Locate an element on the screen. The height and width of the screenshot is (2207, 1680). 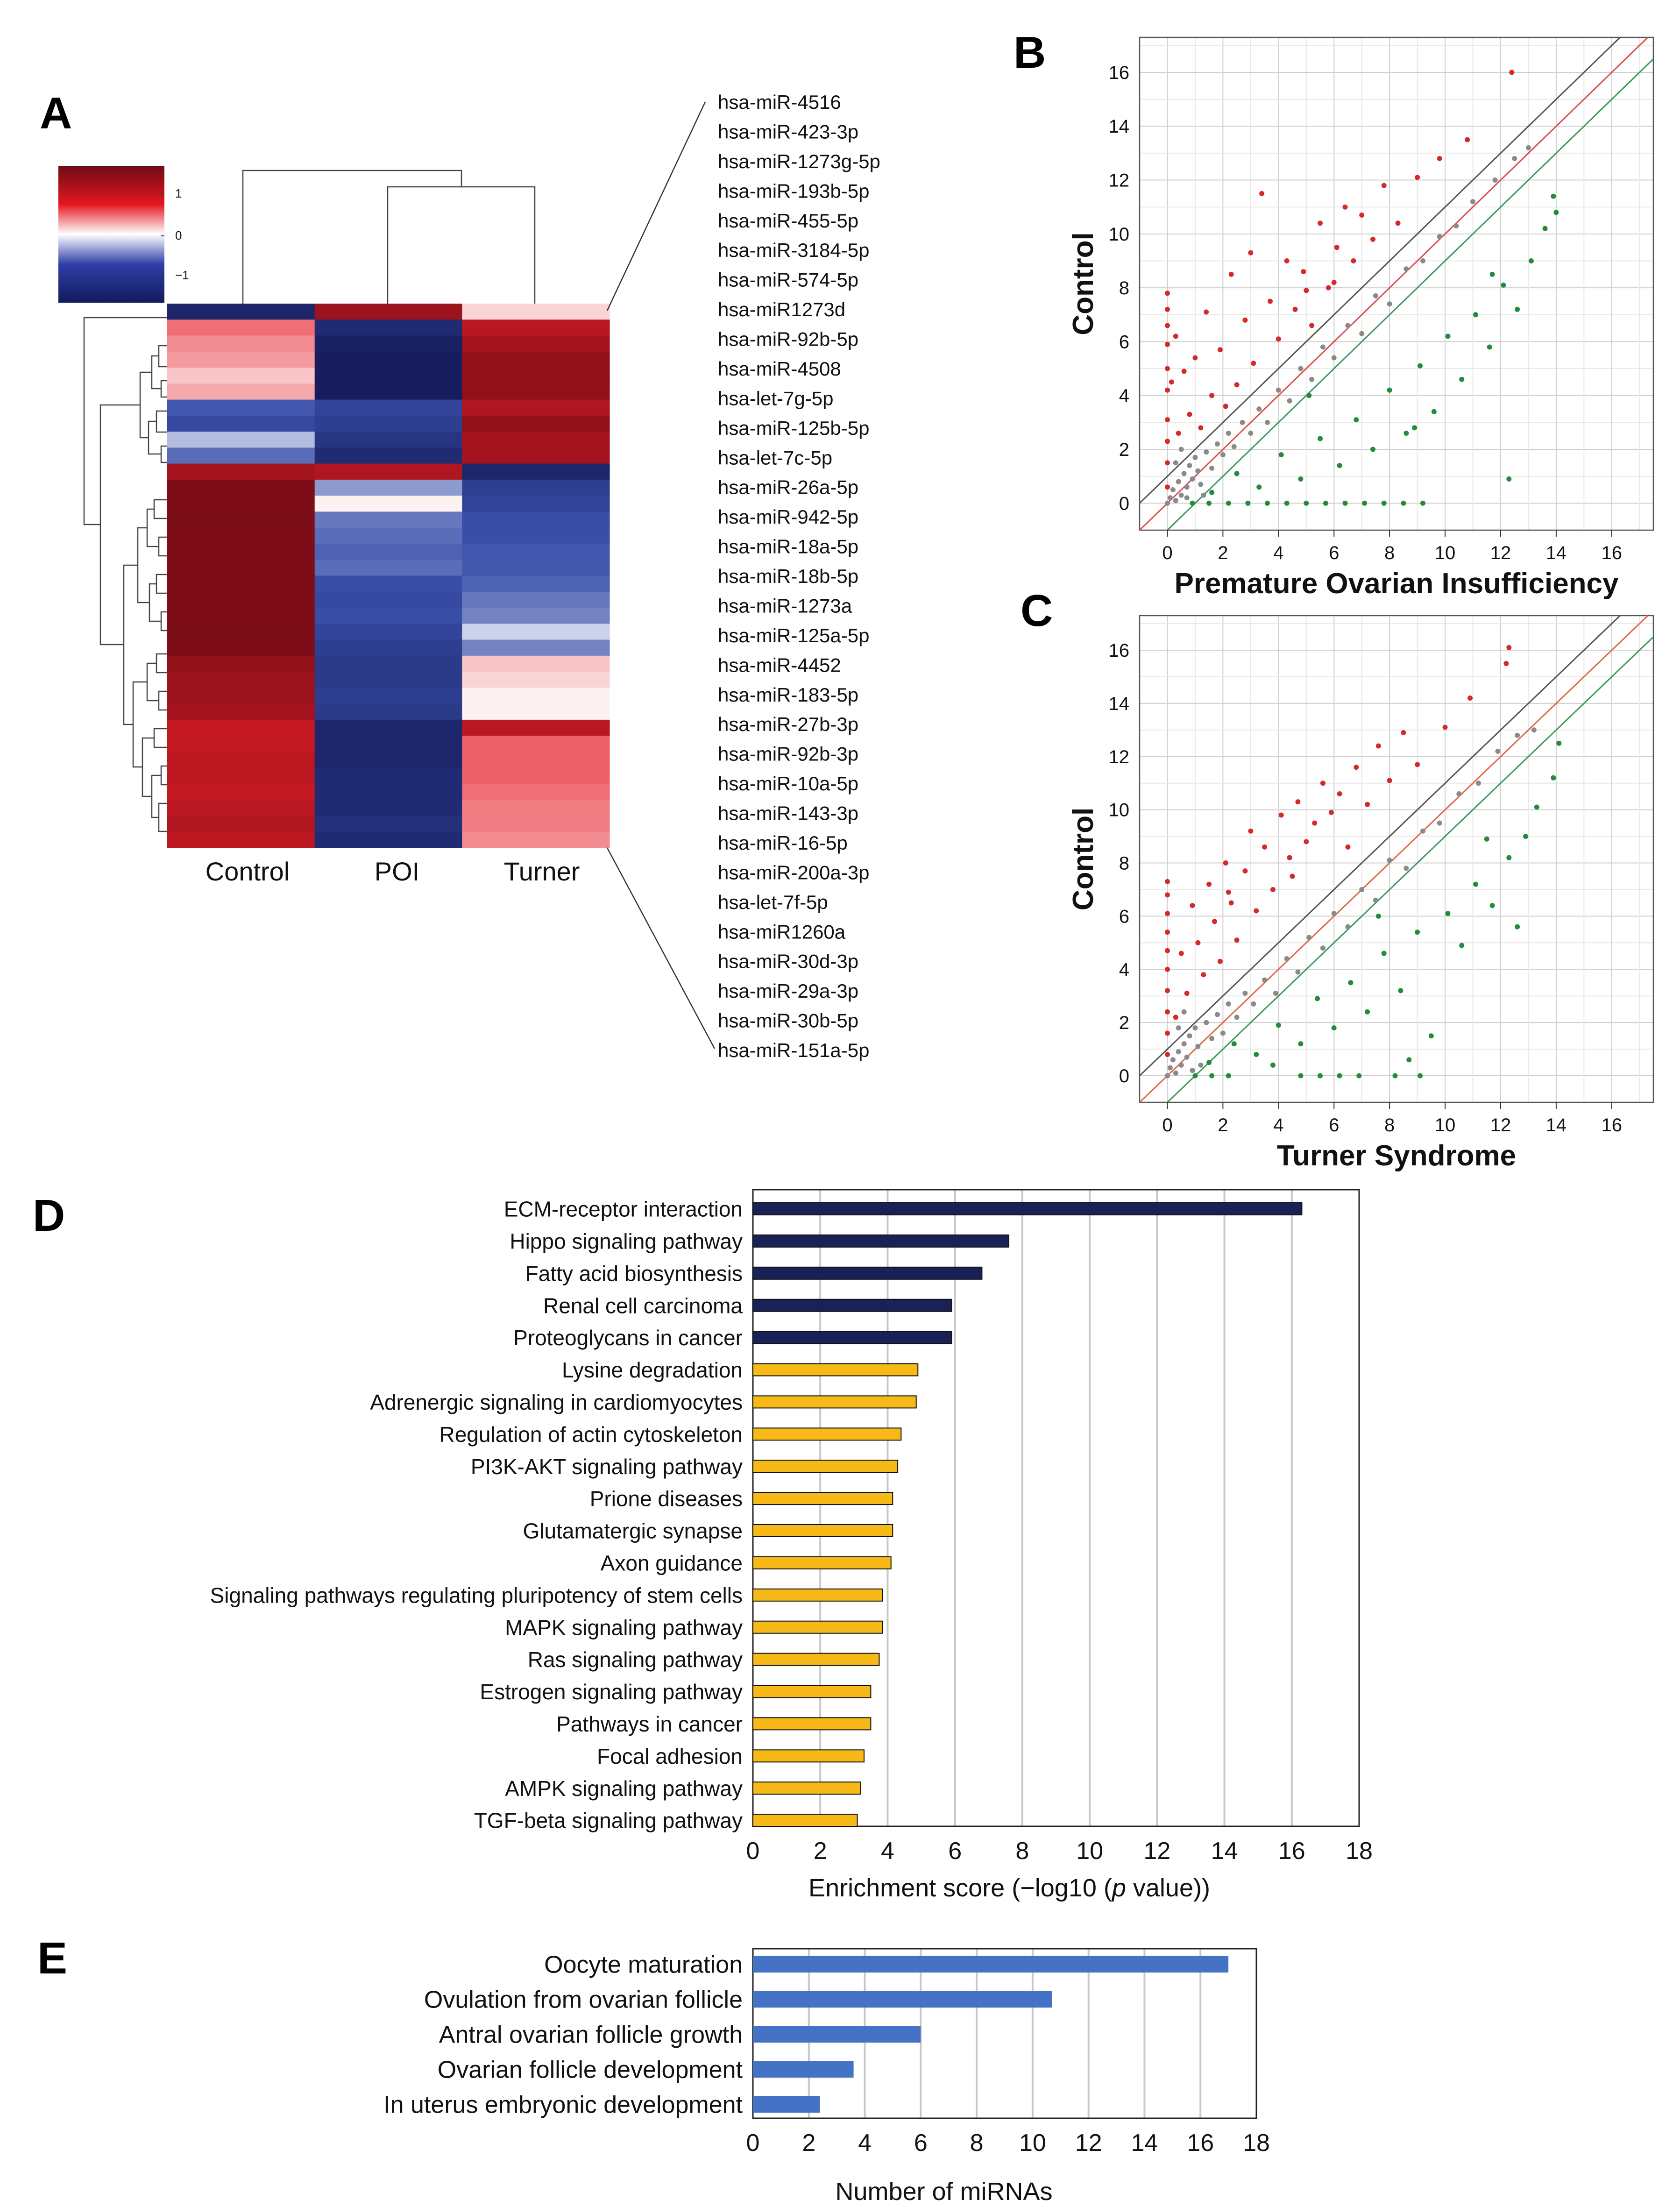
y-tick-label: 12 is located at coordinates (1119, 180).